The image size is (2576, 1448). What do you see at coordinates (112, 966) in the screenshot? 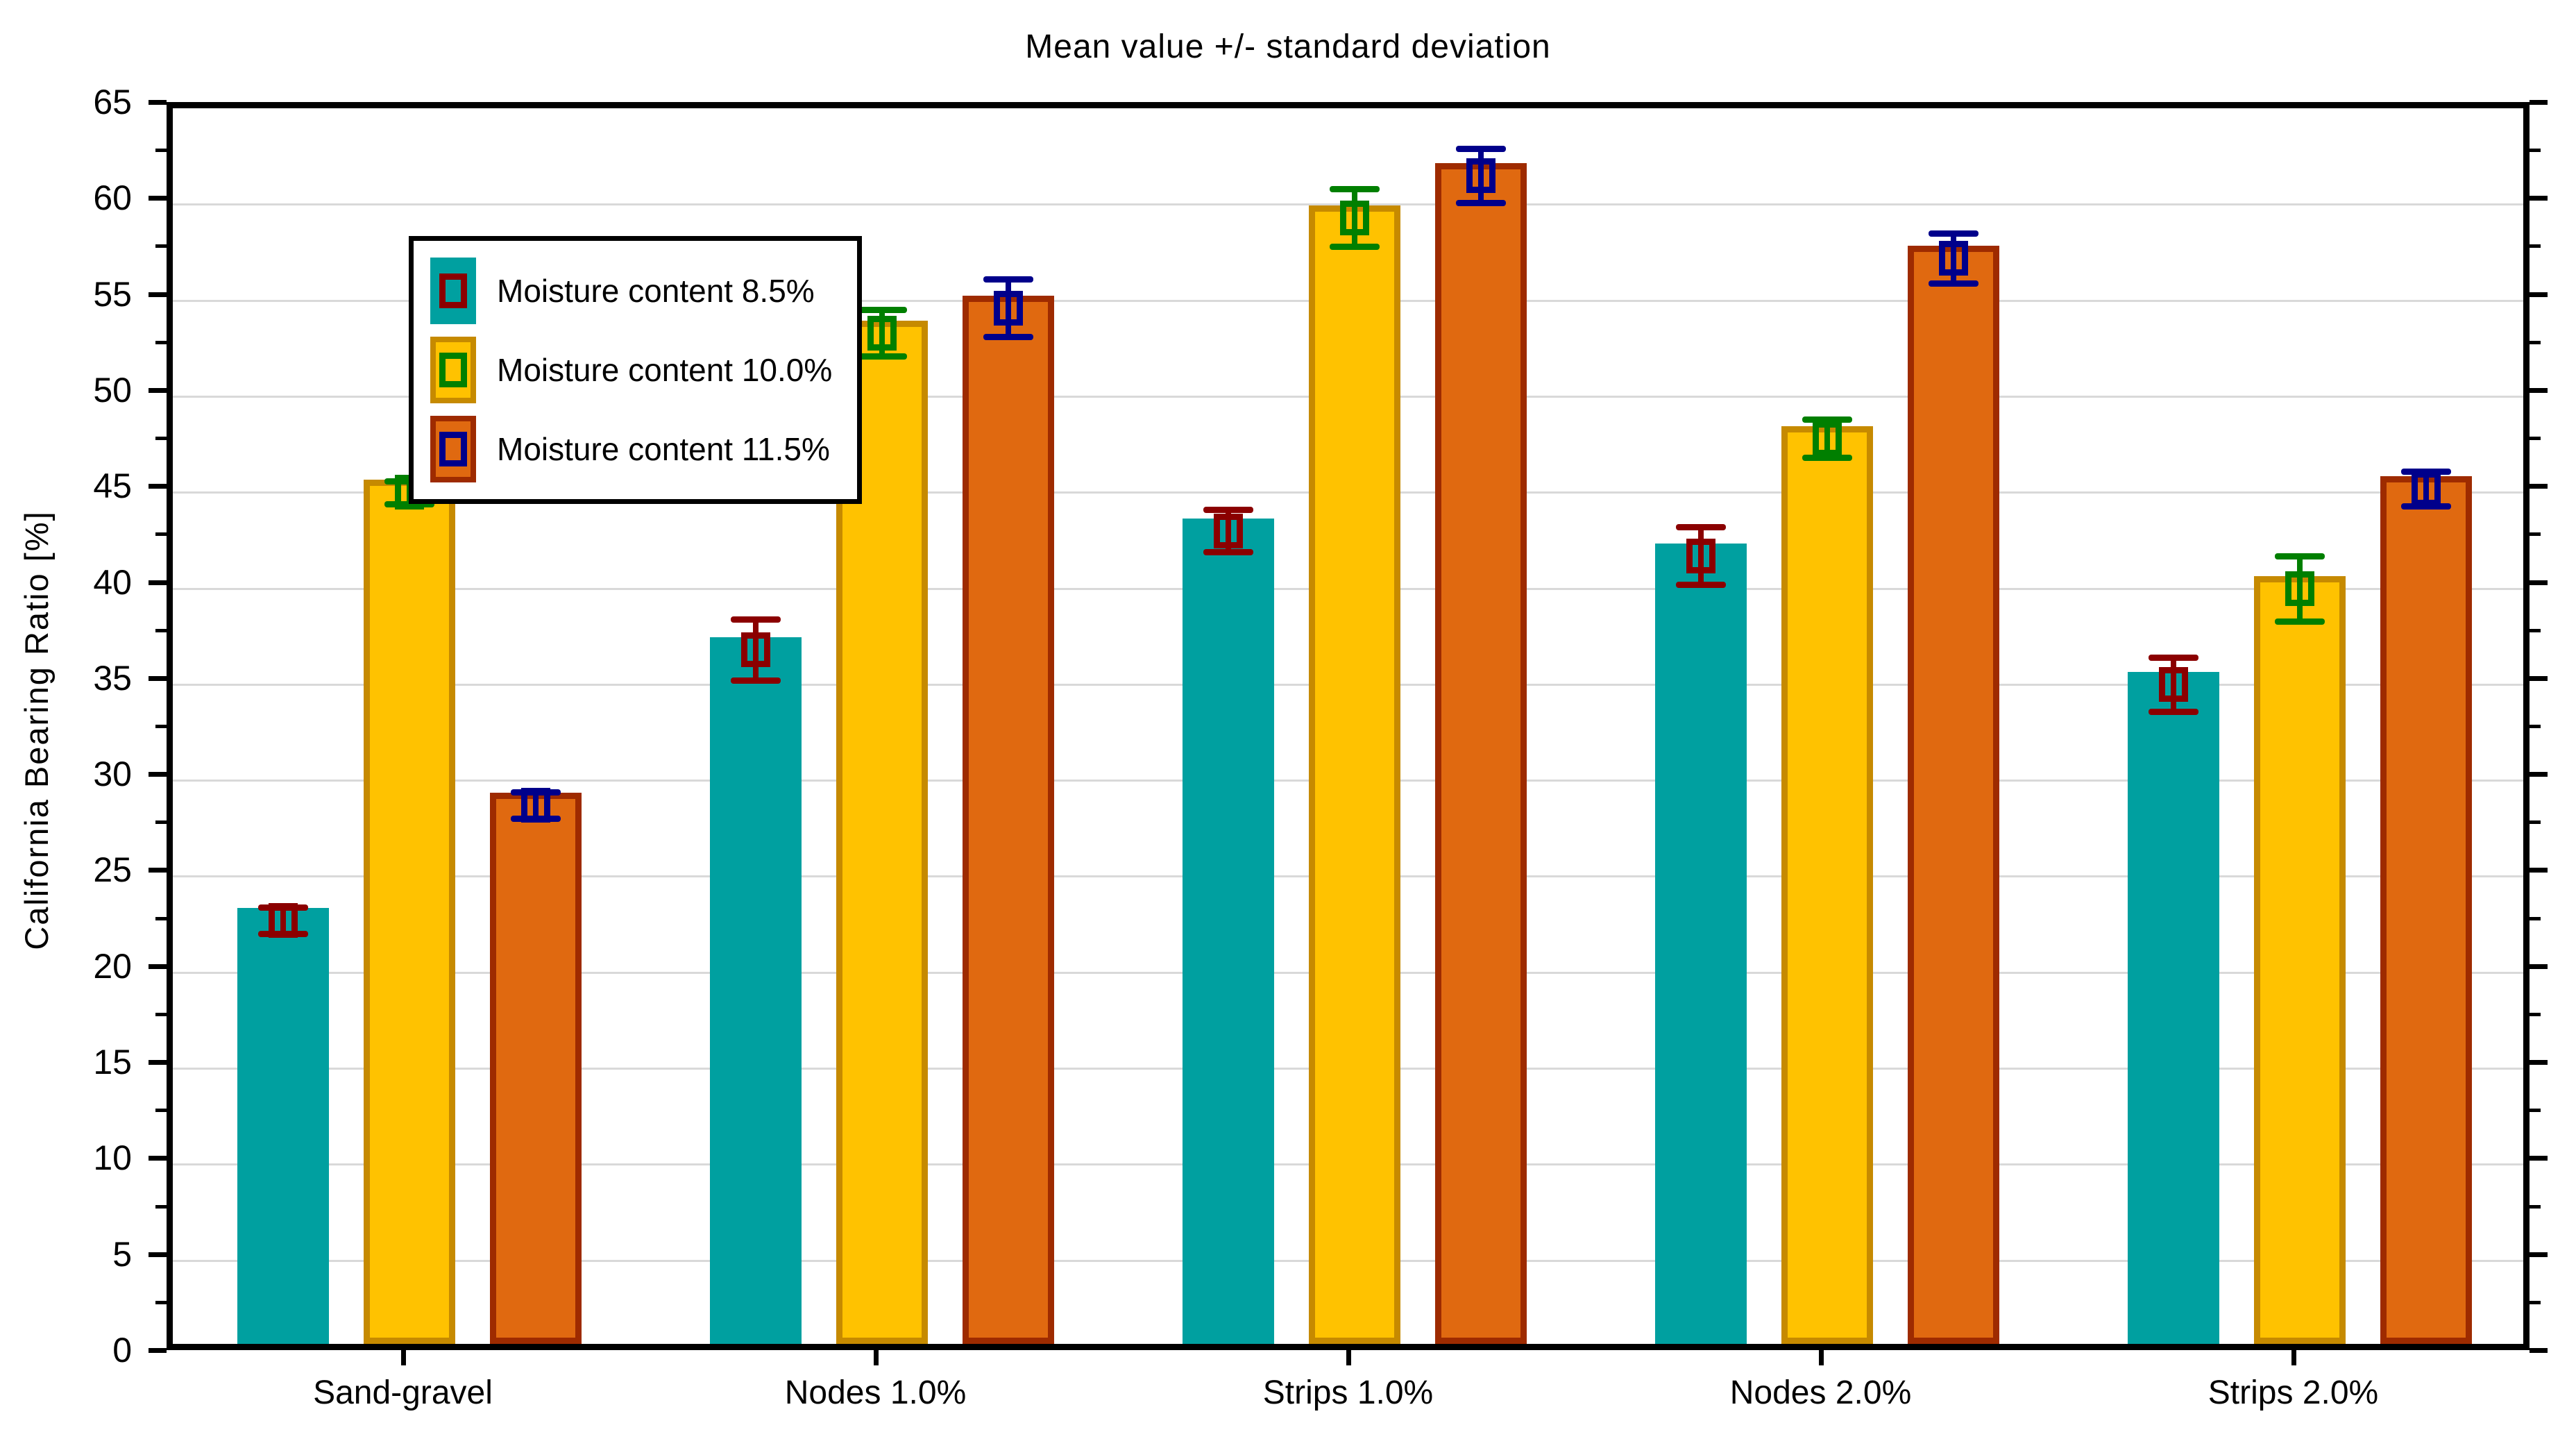
I see `y-axis-tick-label: 20` at bounding box center [112, 966].